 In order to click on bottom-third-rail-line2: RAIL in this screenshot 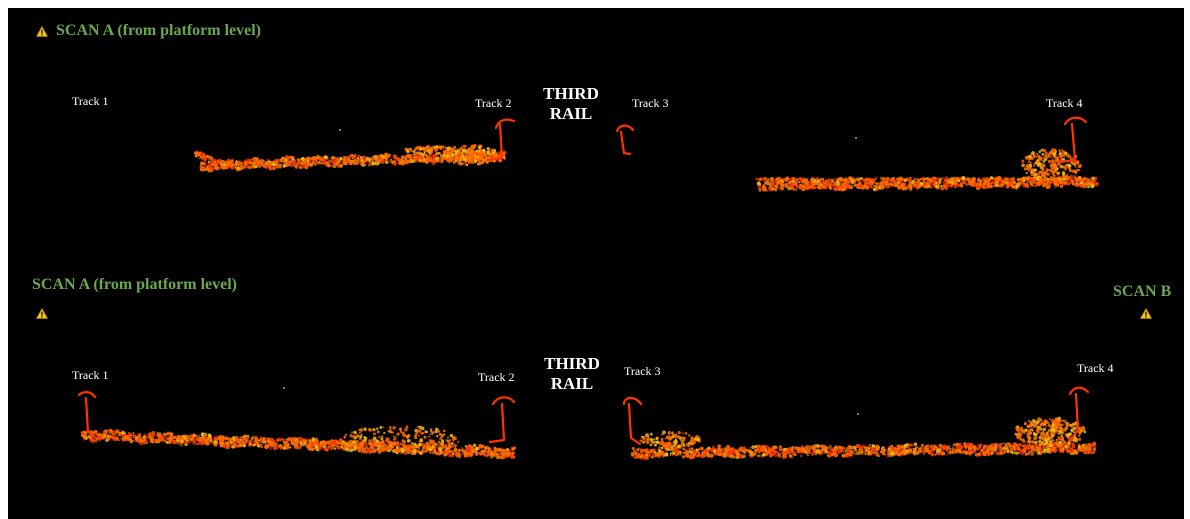, I will do `click(572, 383)`.